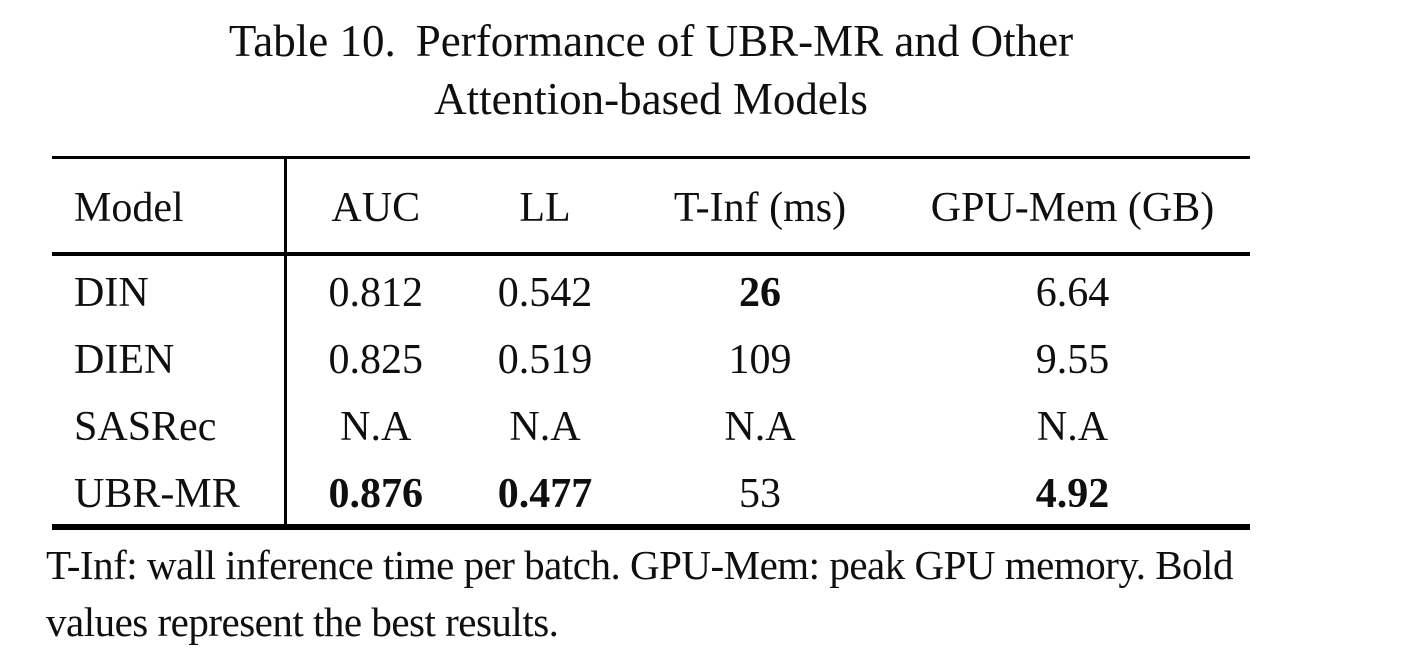 This screenshot has width=1422, height=658. Describe the element at coordinates (760, 206) in the screenshot. I see `column-header-tinf: T-Inf (ms)` at that location.